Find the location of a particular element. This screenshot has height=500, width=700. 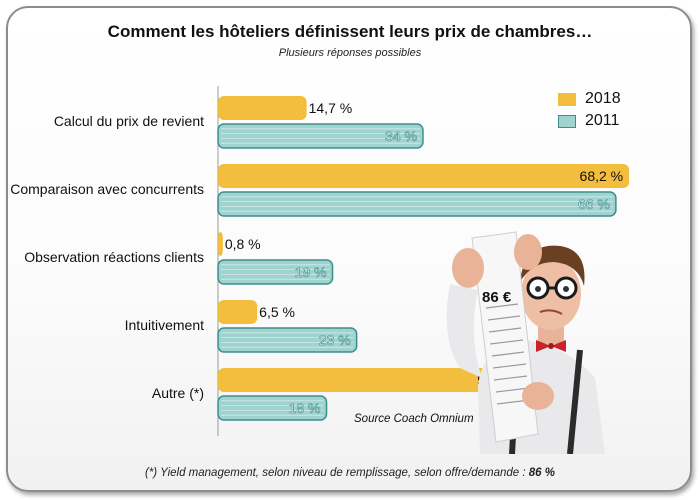

legend-label-2011: 2011 is located at coordinates (602, 120).